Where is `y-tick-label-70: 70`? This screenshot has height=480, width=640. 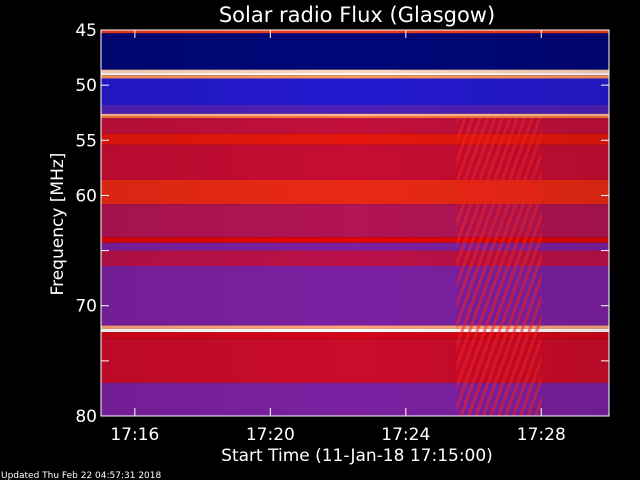
y-tick-label-70: 70 is located at coordinates (86, 307).